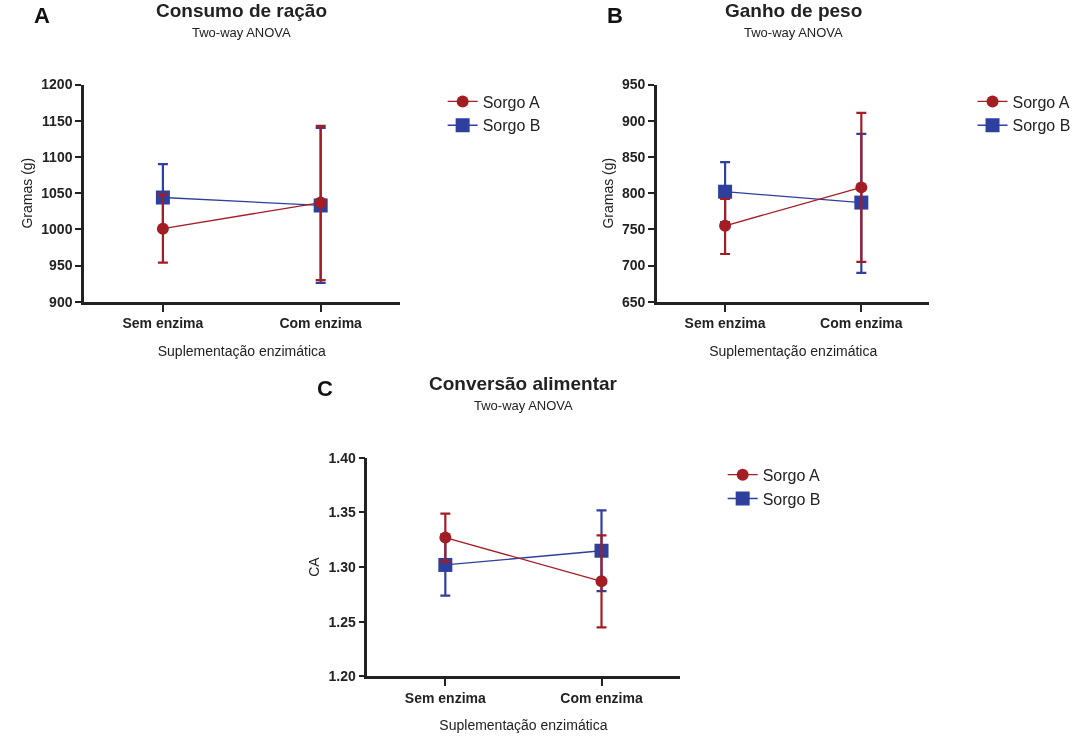 This screenshot has height=745, width=1077. I want to click on text: B, so click(615, 15).